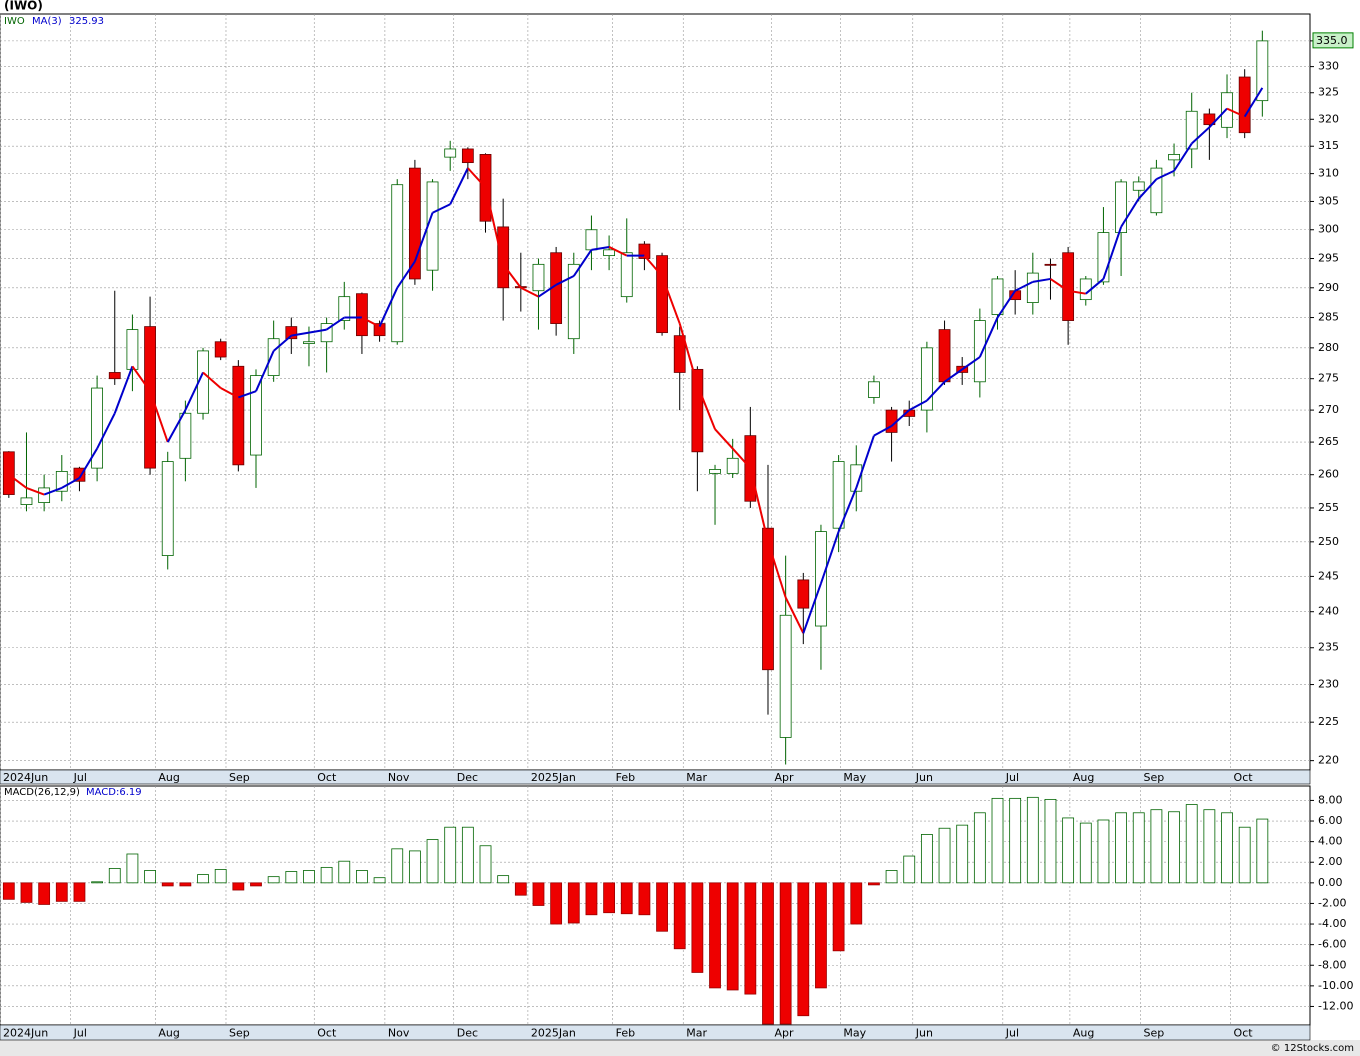 Image resolution: width=1360 pixels, height=1056 pixels. What do you see at coordinates (1328, 92) in the screenshot?
I see `y-tick-label: 325` at bounding box center [1328, 92].